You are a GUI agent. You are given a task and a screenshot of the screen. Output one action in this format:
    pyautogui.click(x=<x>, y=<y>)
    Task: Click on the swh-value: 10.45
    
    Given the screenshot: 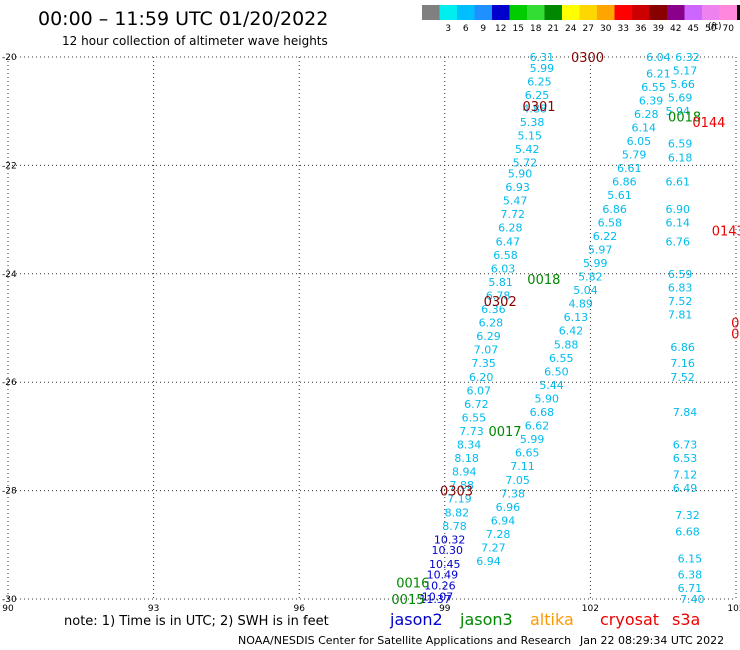 What is the action you would take?
    pyautogui.click(x=445, y=564)
    